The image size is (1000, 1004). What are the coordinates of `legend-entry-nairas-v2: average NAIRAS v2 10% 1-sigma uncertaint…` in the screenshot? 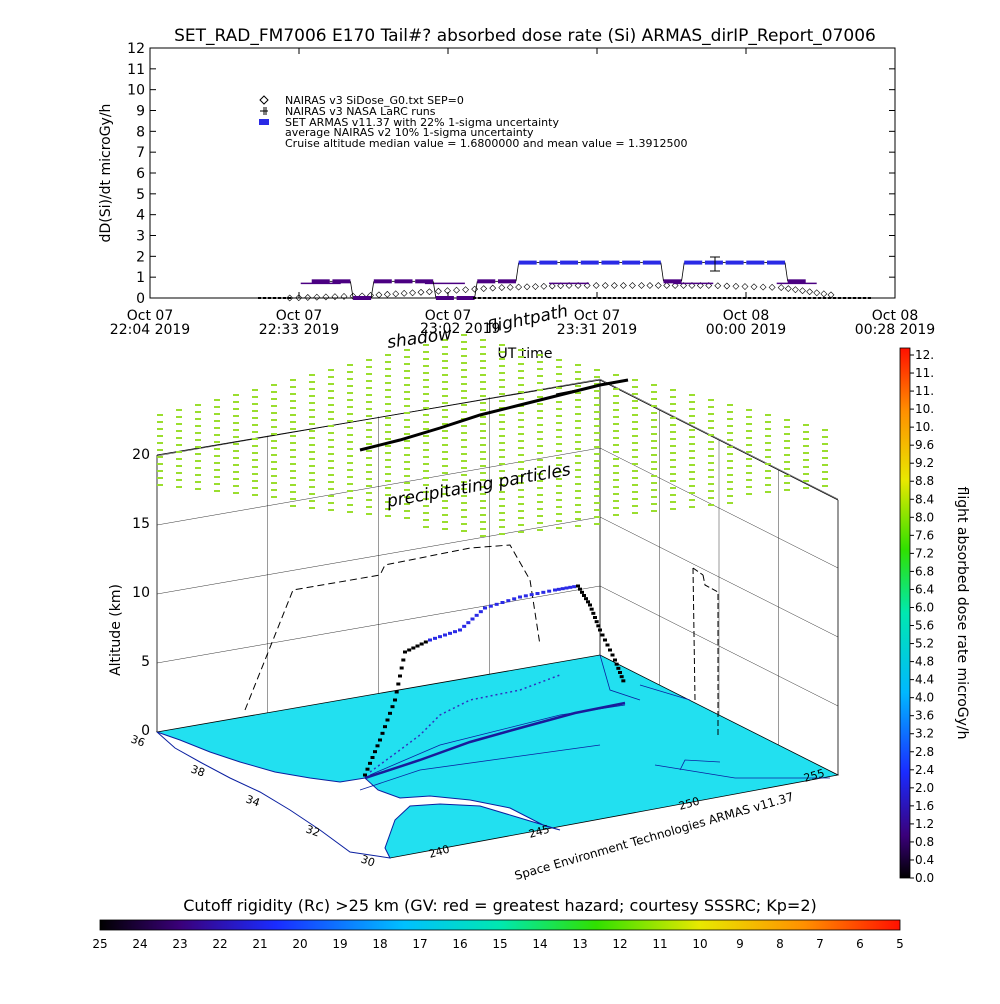 It's located at (409, 132).